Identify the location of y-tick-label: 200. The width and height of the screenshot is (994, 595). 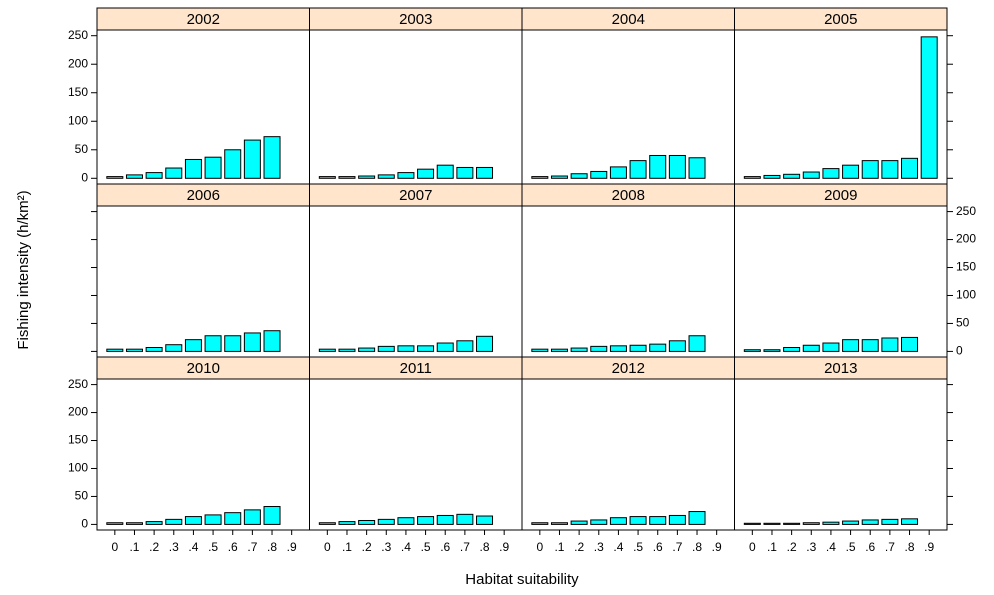
(966, 239).